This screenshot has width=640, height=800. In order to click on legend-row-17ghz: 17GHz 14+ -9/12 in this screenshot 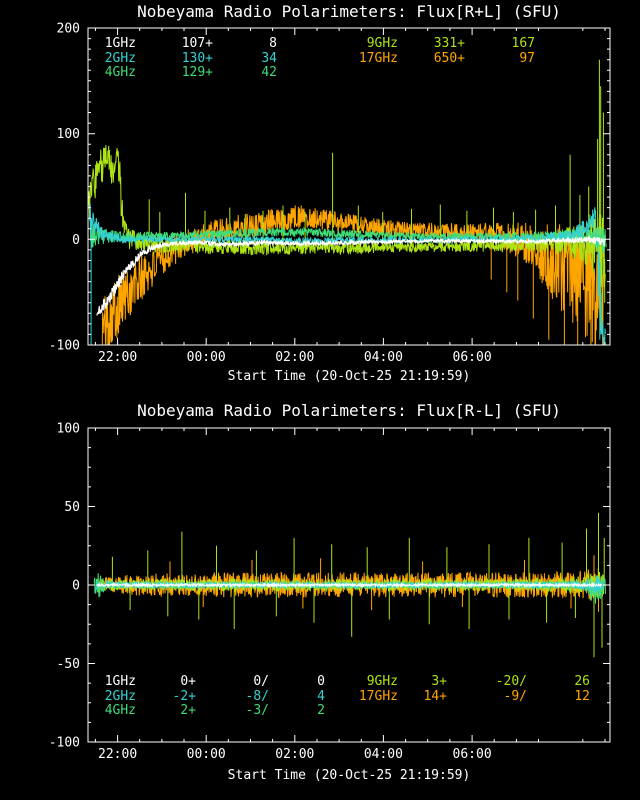, I will do `click(471, 696)`.